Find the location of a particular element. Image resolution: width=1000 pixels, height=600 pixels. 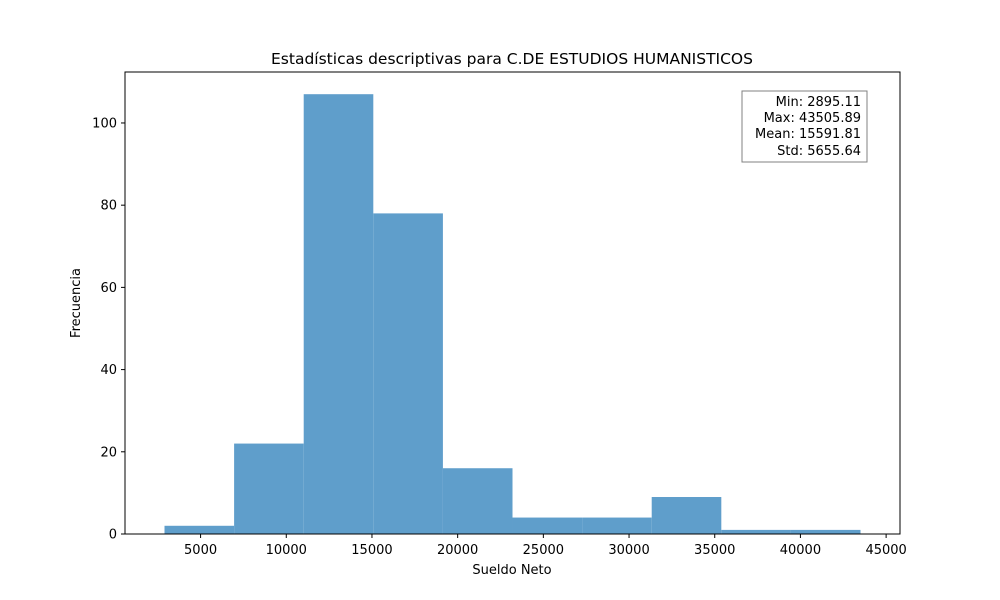

y-tick-label: 60 is located at coordinates (108, 288).